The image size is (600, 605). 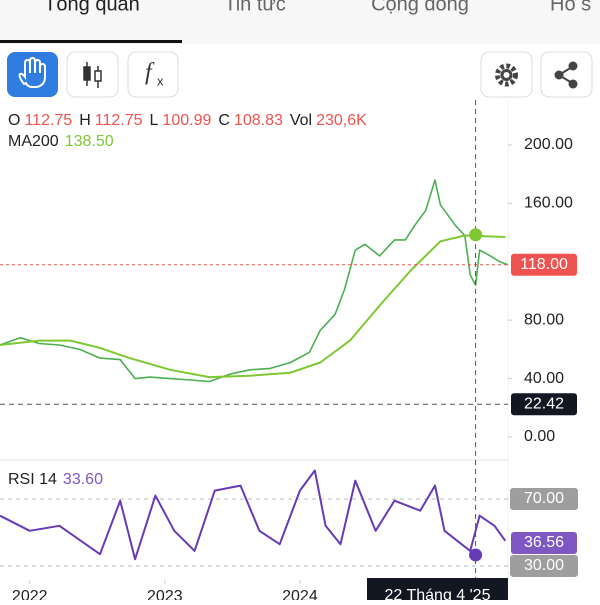 What do you see at coordinates (33, 141) in the screenshot?
I see `ma-name: MA200` at bounding box center [33, 141].